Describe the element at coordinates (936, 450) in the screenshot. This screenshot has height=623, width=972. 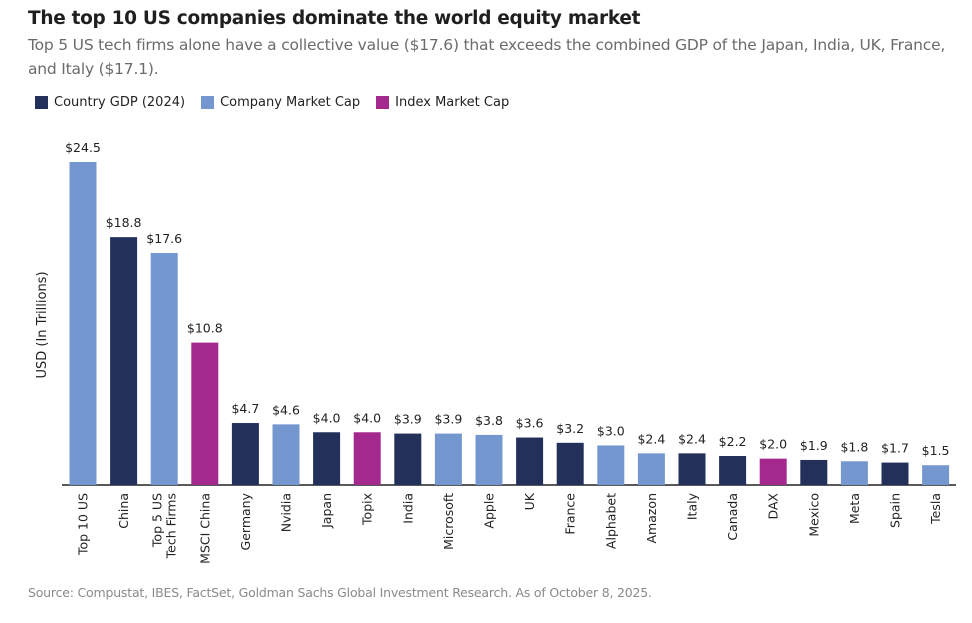
I see `data-label: $1.5` at that location.